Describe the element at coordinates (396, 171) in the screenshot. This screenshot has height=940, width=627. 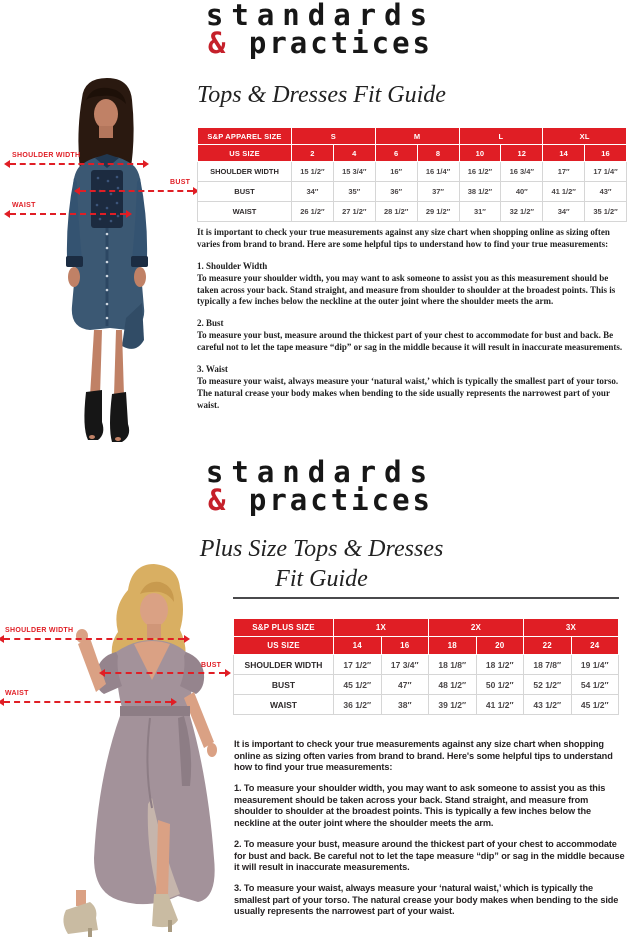
I see `measurement-value: 16″` at that location.